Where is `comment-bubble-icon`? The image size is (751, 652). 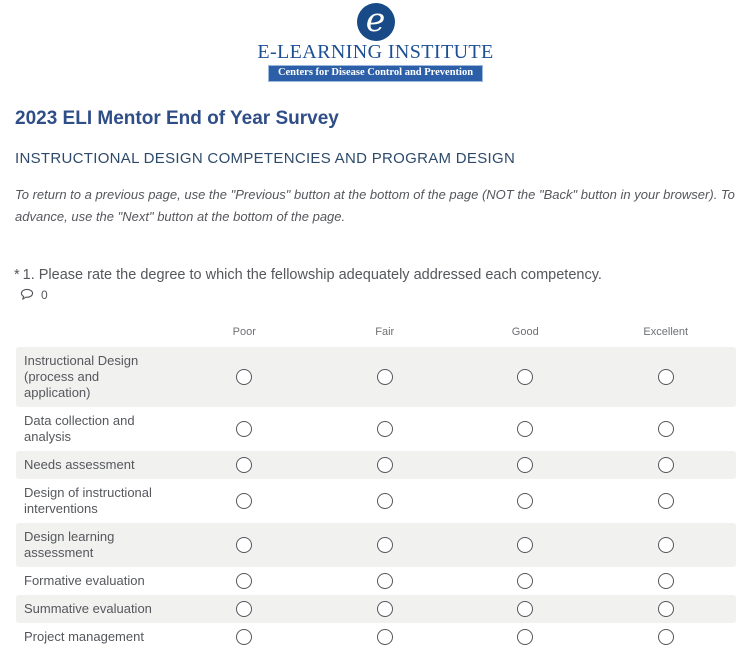
comment-bubble-icon is located at coordinates (27, 295).